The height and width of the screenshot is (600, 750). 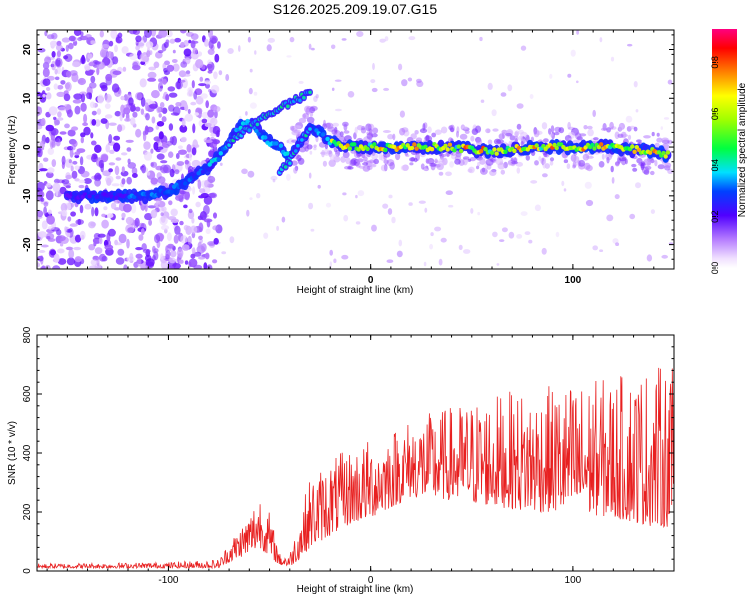 What do you see at coordinates (304, 97) in the screenshot?
I see `branch-upper-cell` at bounding box center [304, 97].